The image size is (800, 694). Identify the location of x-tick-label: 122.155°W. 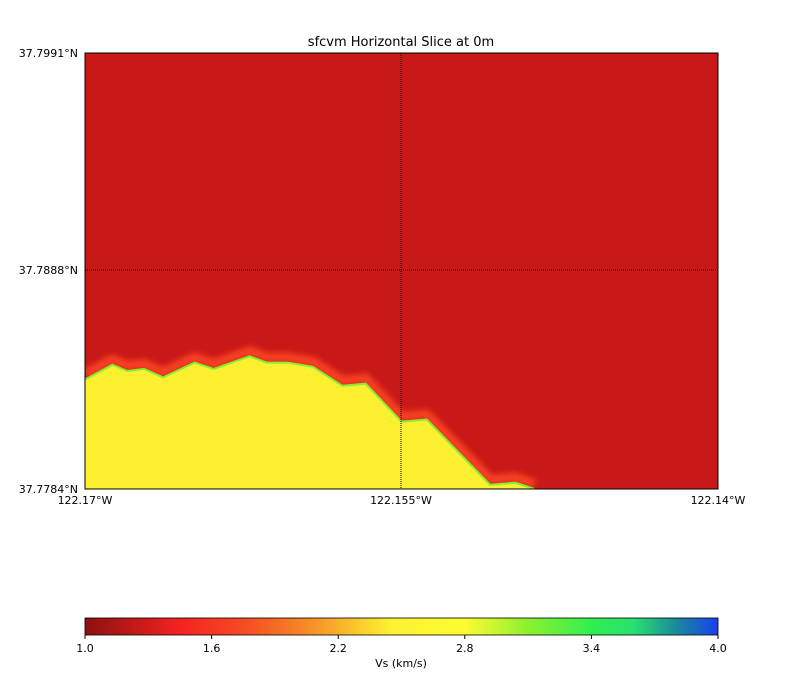
(401, 500).